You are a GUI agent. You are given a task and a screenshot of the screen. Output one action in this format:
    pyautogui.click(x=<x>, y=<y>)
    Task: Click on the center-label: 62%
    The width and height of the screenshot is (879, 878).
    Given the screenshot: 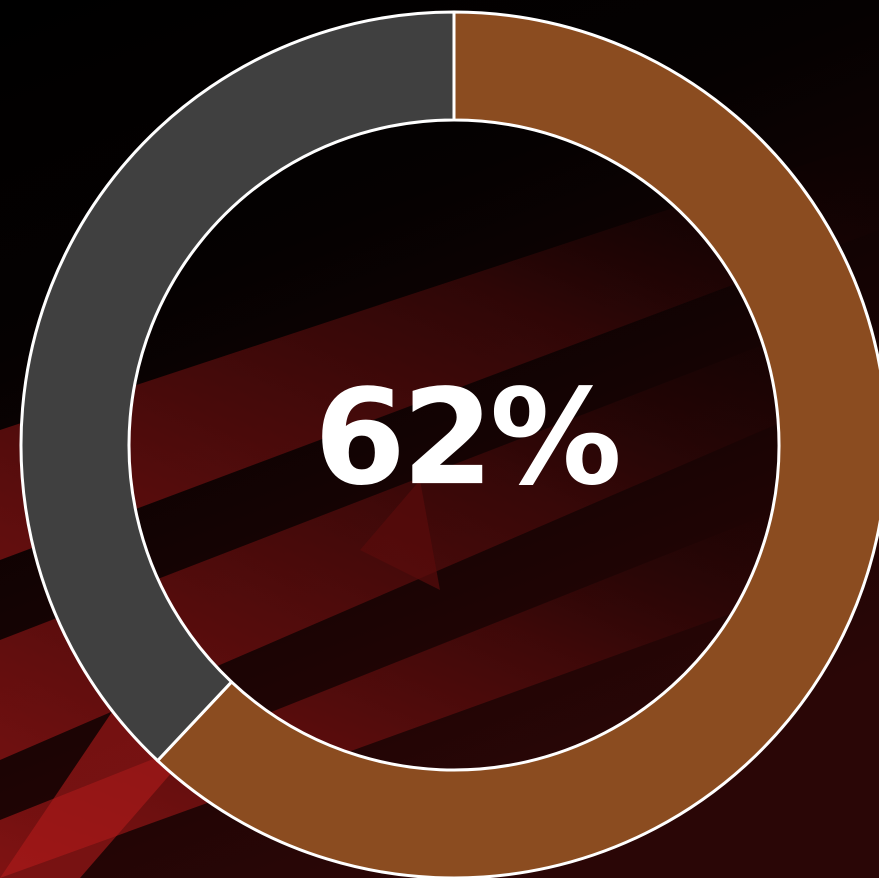 What is the action you would take?
    pyautogui.click(x=466, y=438)
    